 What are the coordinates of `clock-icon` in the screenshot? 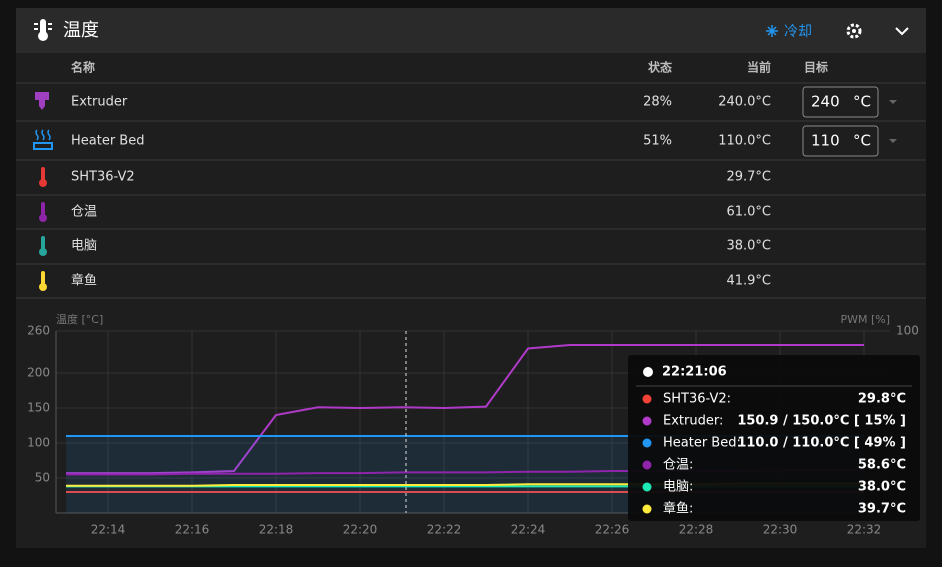 It's located at (648, 372).